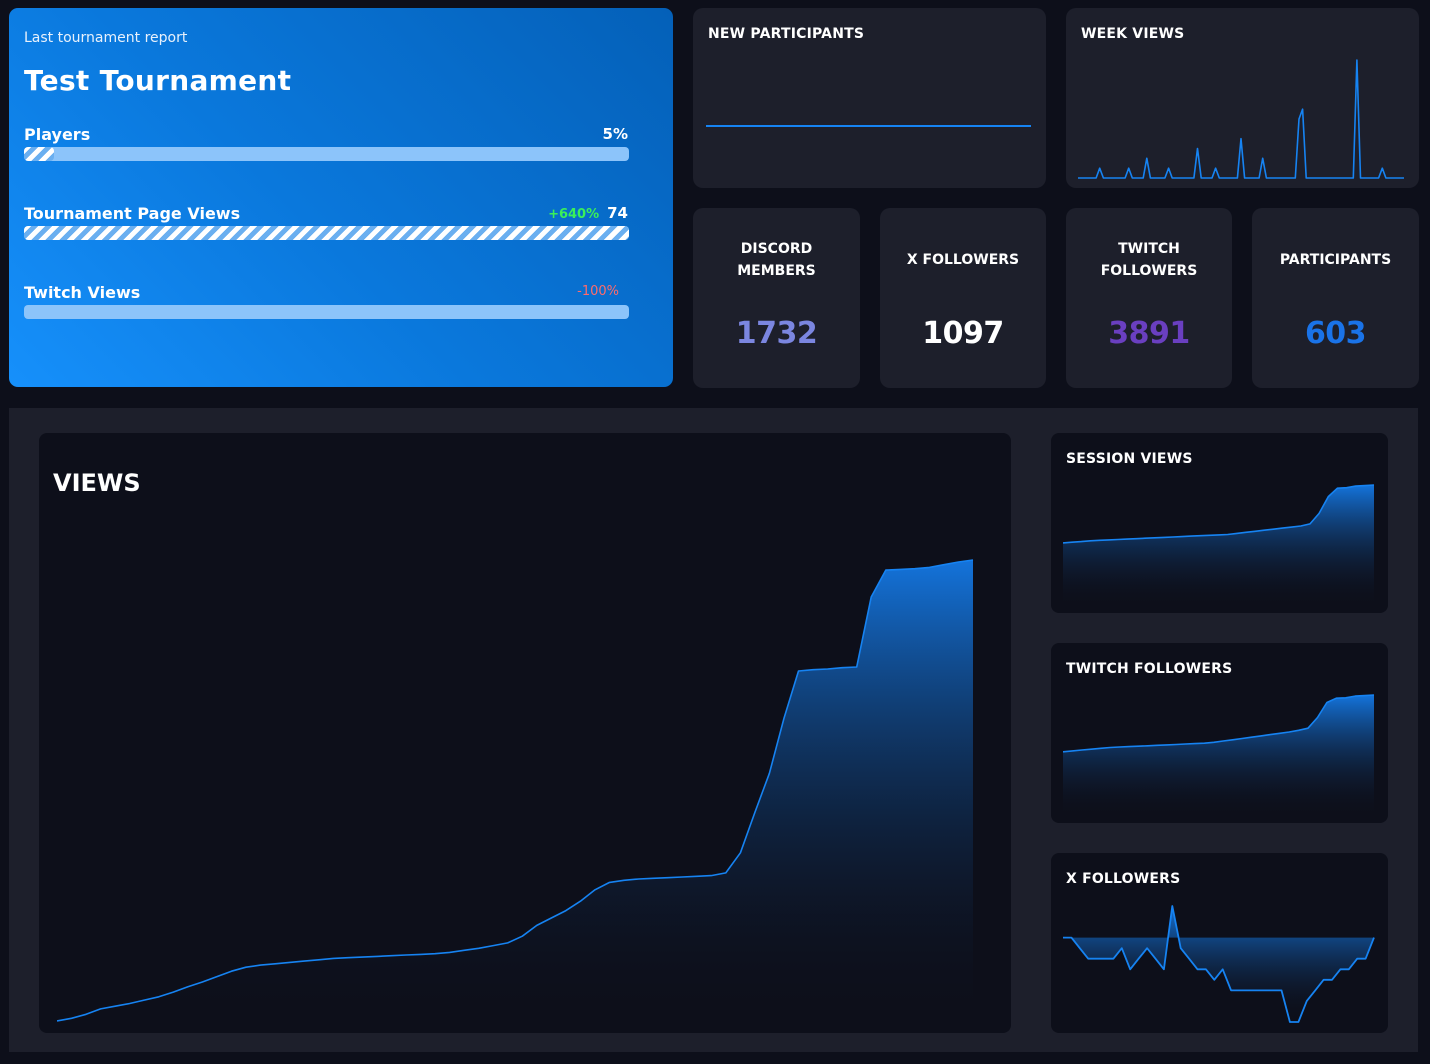  Describe the element at coordinates (106, 38) in the screenshot. I see `report-subtitle: Last tournament report` at that location.